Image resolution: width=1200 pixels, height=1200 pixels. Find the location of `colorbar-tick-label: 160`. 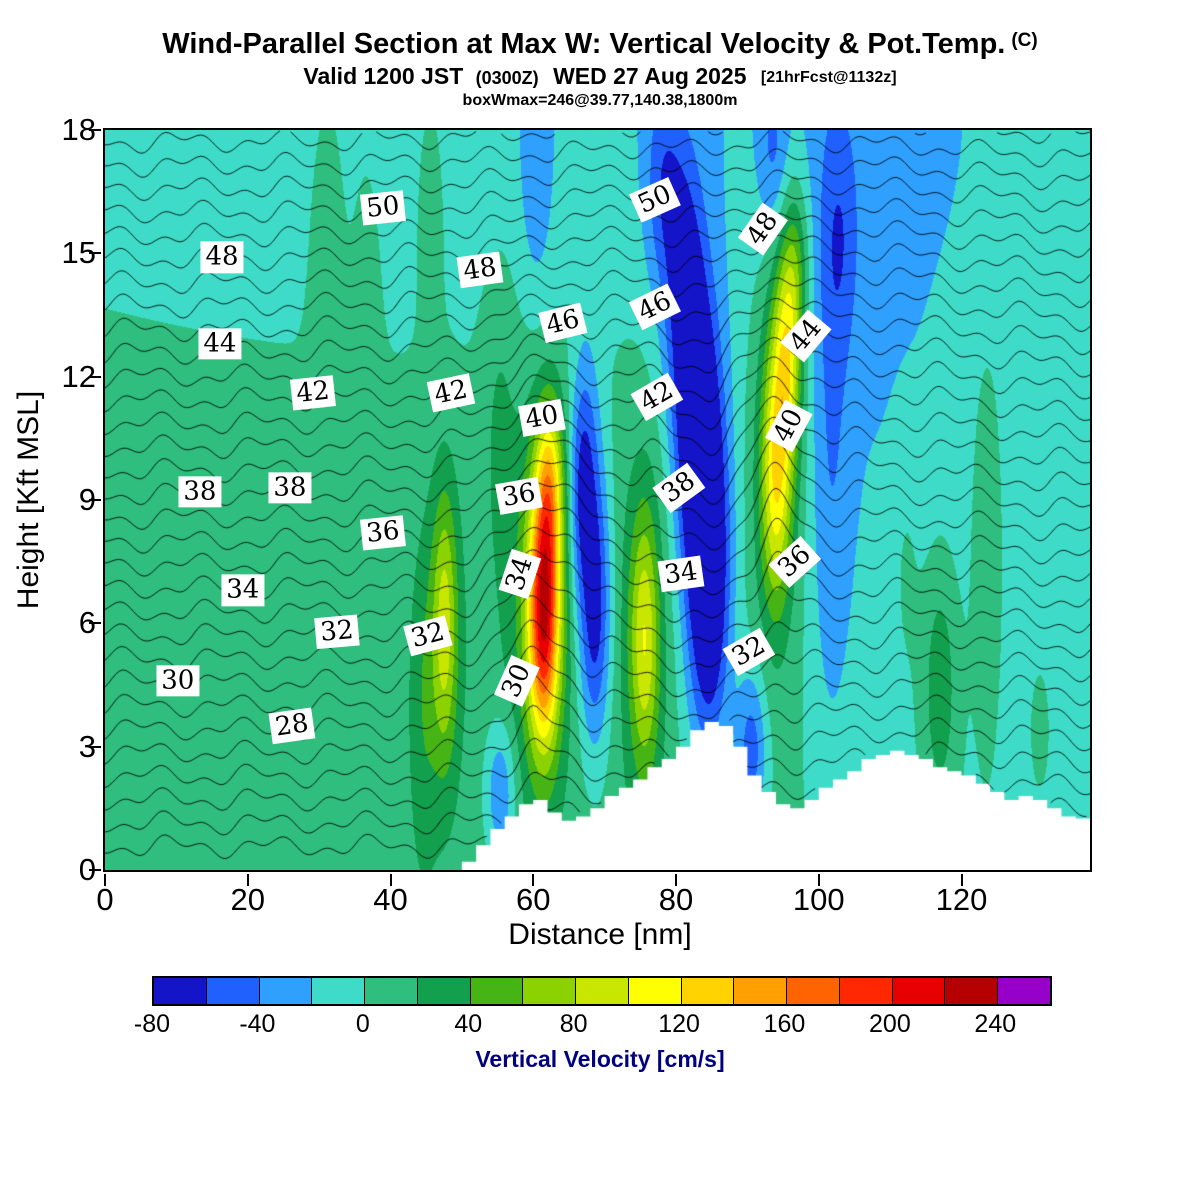

colorbar-tick-label: 160 is located at coordinates (784, 1024).